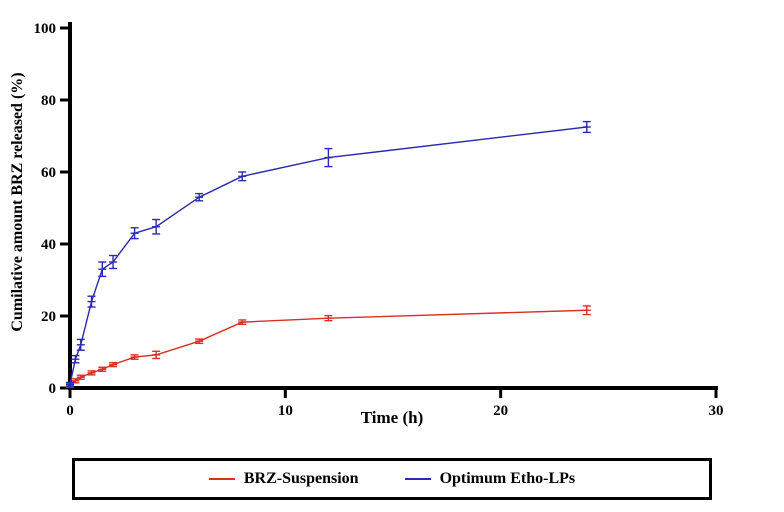 The height and width of the screenshot is (512, 784). I want to click on y-tick-label: 100, so click(45, 29).